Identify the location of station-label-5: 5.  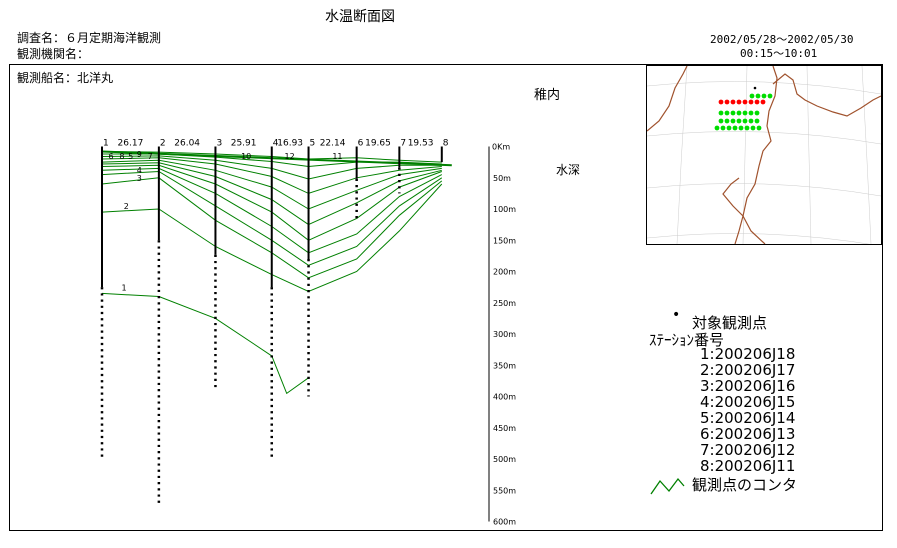
(313, 144).